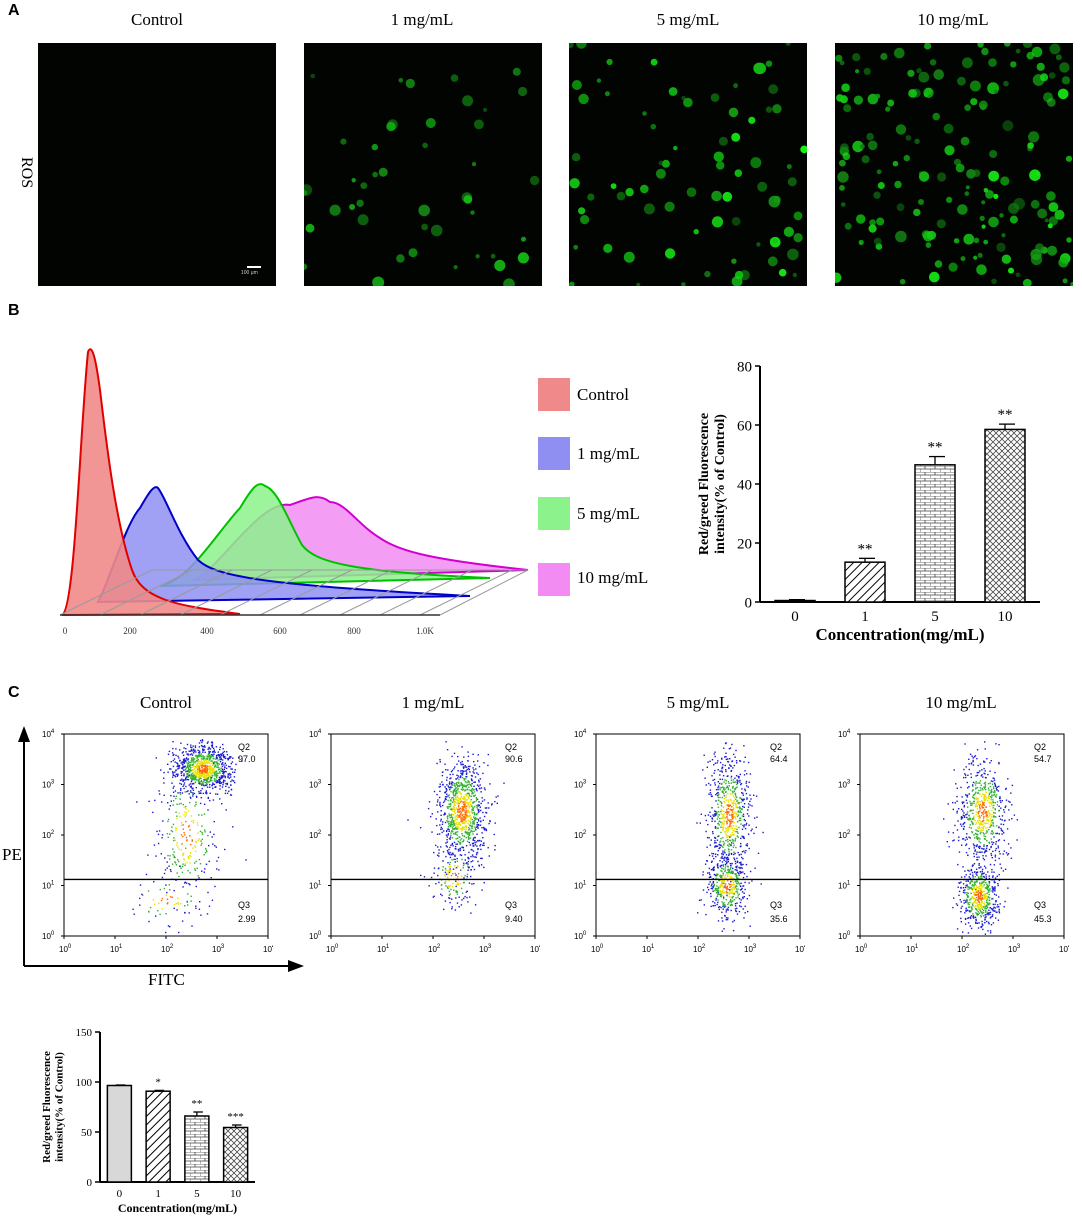 The height and width of the screenshot is (1222, 1082). I want to click on y-tick-label: 10¹, so click(844, 886).